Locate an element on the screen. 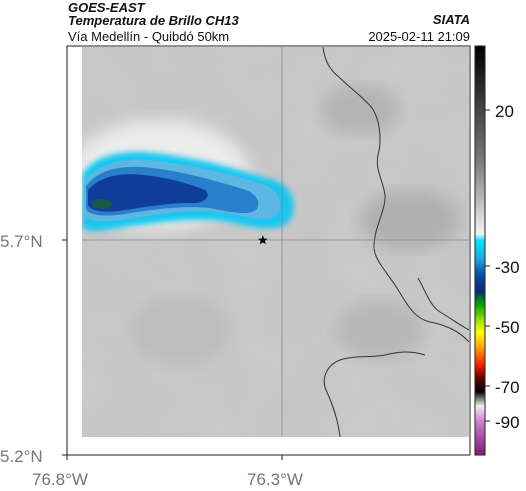 This screenshot has height=491, width=526. timestamp-label: 2025-02-11 21:09 is located at coordinates (419, 36).